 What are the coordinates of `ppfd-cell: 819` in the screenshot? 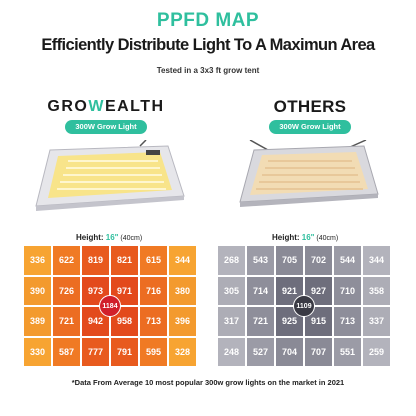 It's located at (95, 260).